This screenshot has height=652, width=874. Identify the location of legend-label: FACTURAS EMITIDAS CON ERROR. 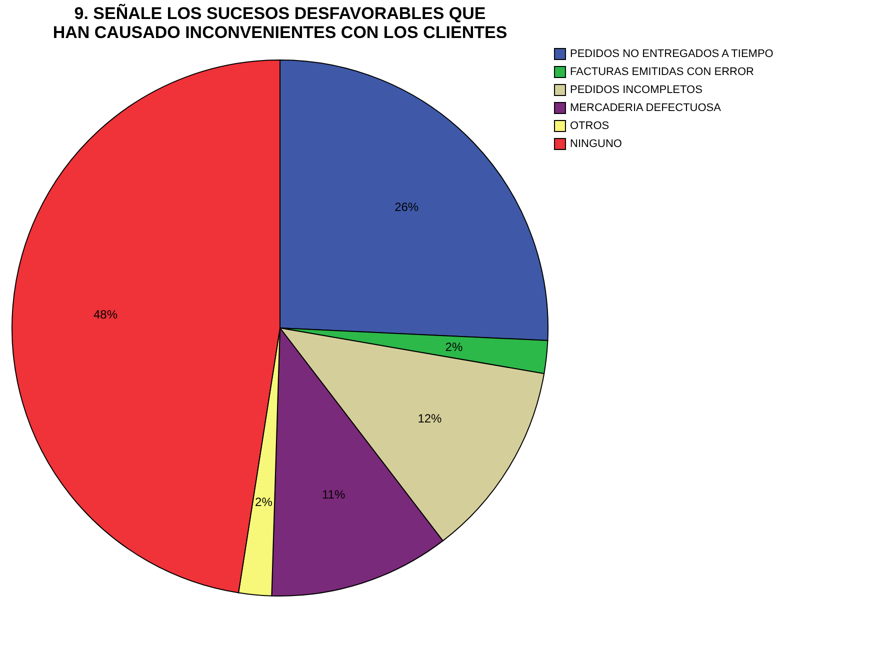
(662, 72).